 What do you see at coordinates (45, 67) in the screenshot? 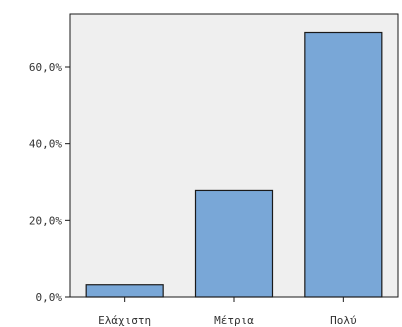
I see `y-tick-label: 60,0%` at bounding box center [45, 67].